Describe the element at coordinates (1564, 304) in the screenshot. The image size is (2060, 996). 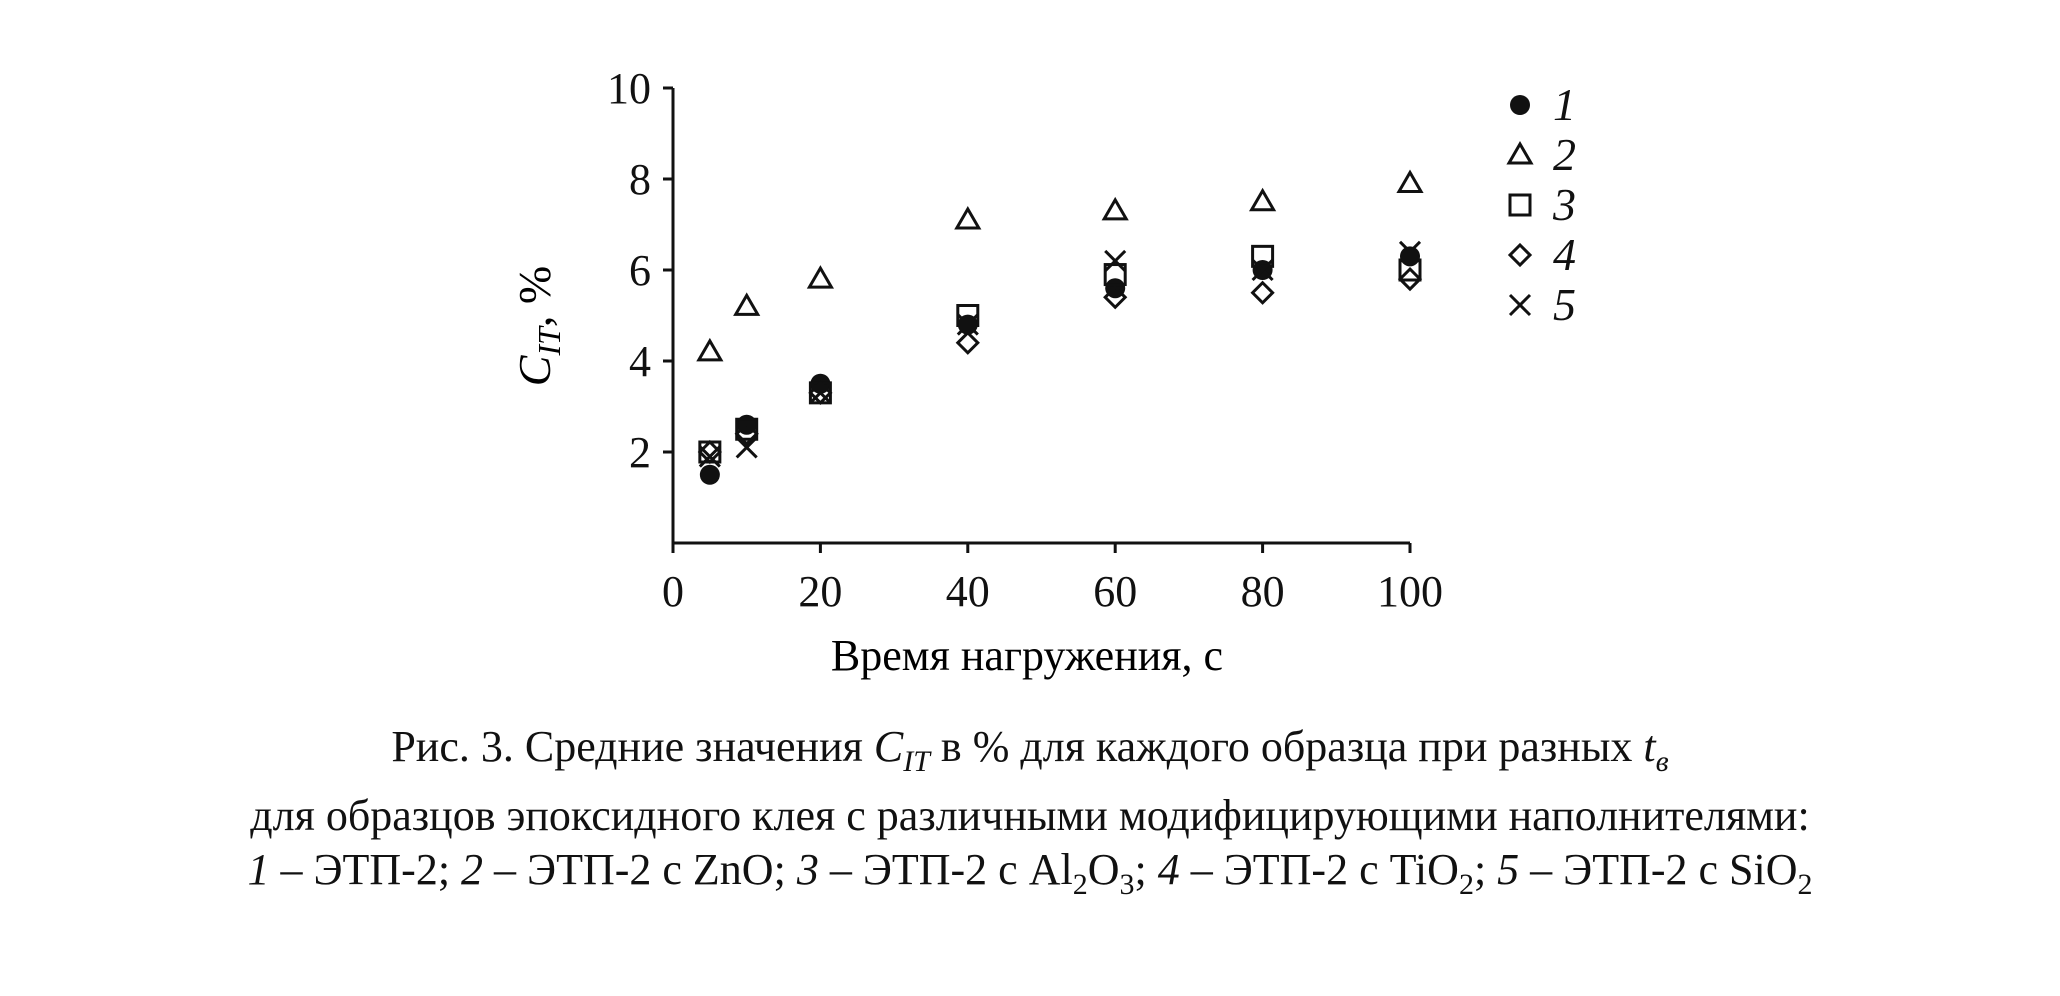
I see `legend-label-5: 5` at that location.